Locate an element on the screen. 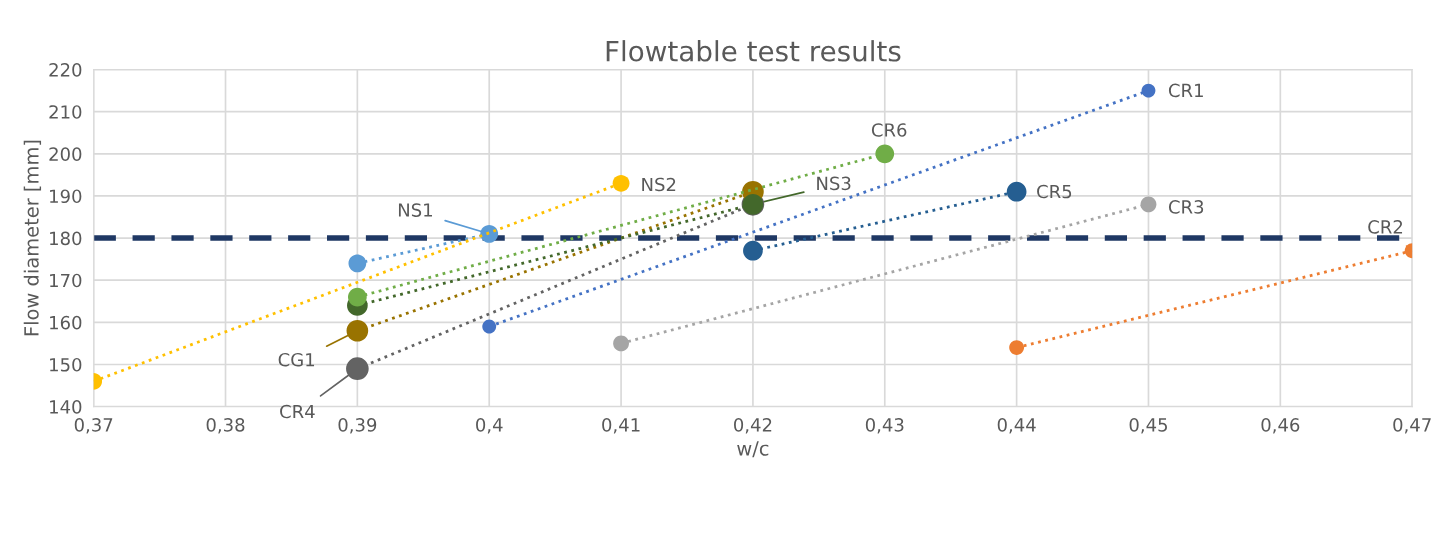 Image resolution: width=1441 pixels, height=535 pixels. x-tick-label: 0,43 is located at coordinates (884, 426).